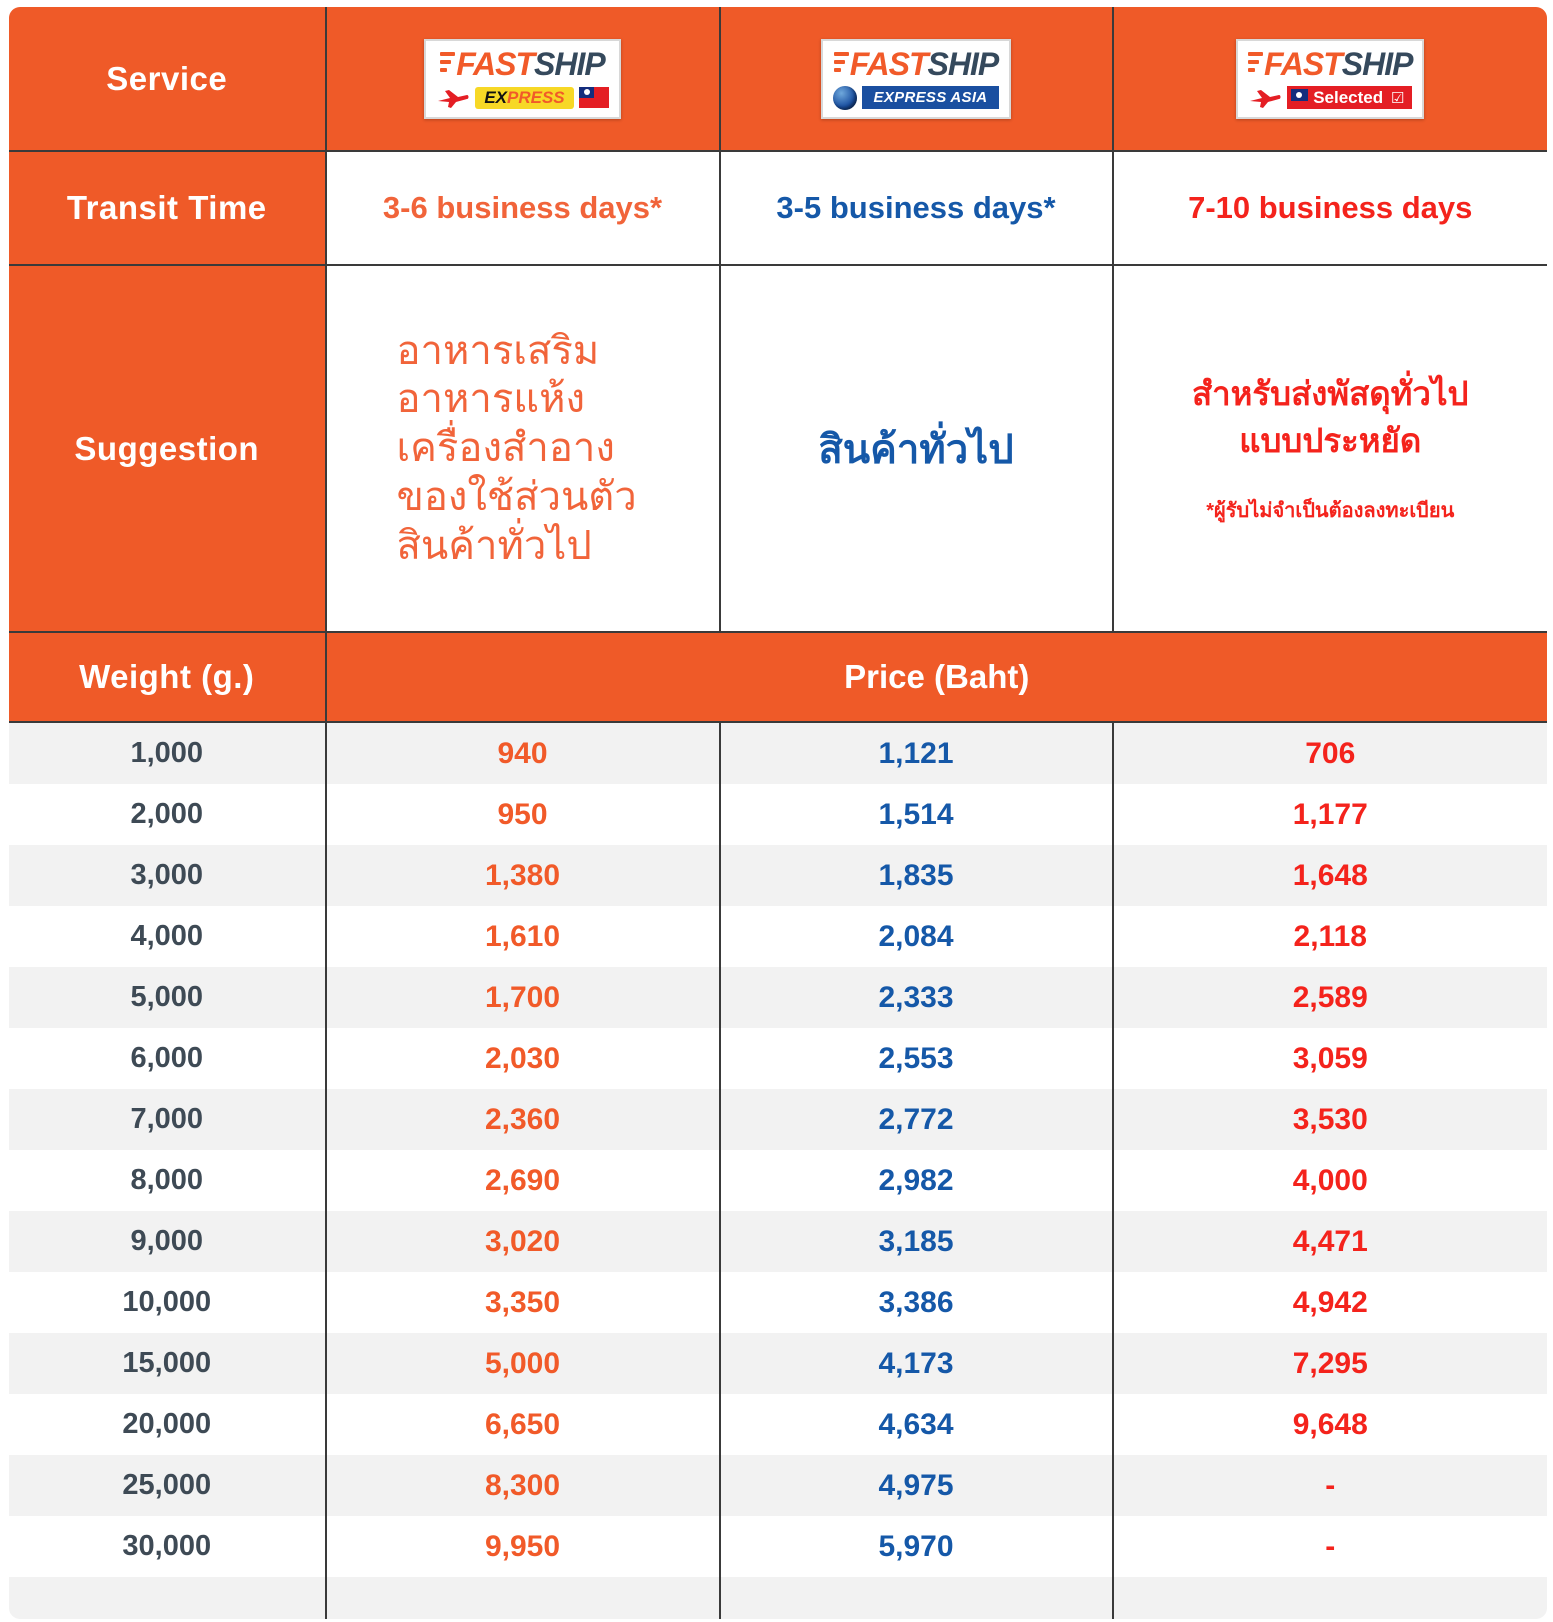  I want to click on rate-express-asia: 2,333, so click(916, 997).